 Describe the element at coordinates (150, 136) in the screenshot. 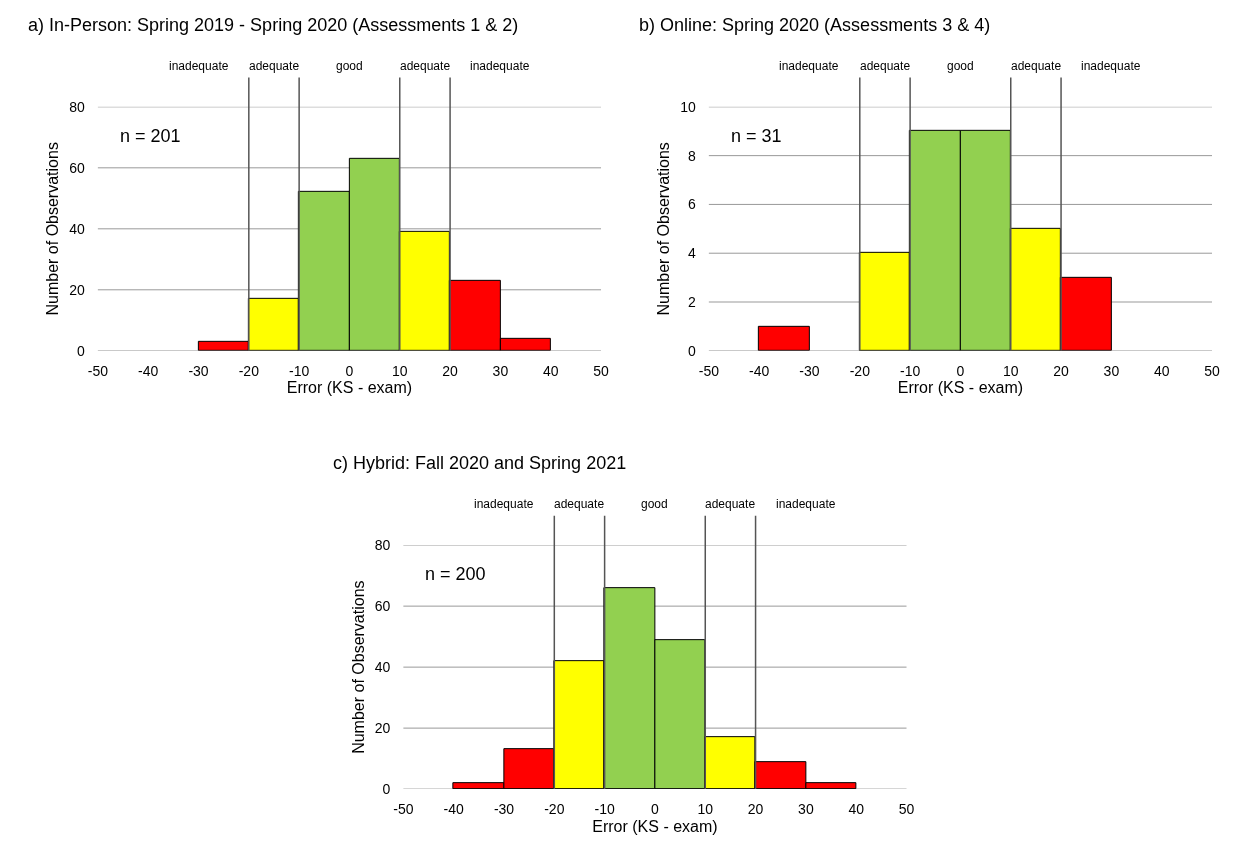

I see `annotation: n = 201` at that location.